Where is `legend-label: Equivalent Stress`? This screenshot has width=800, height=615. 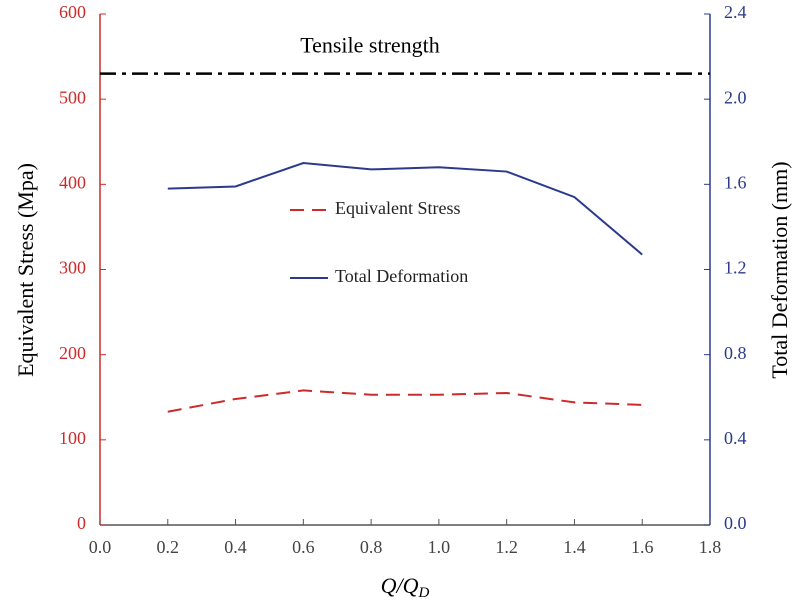 legend-label: Equivalent Stress is located at coordinates (397, 208).